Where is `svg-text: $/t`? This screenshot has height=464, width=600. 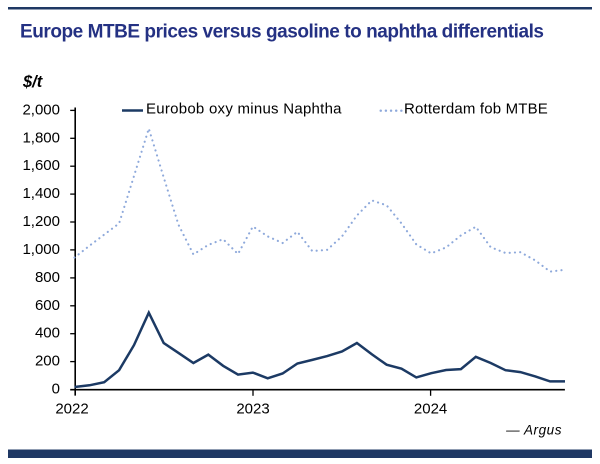 svg-text: $/t is located at coordinates (33, 82).